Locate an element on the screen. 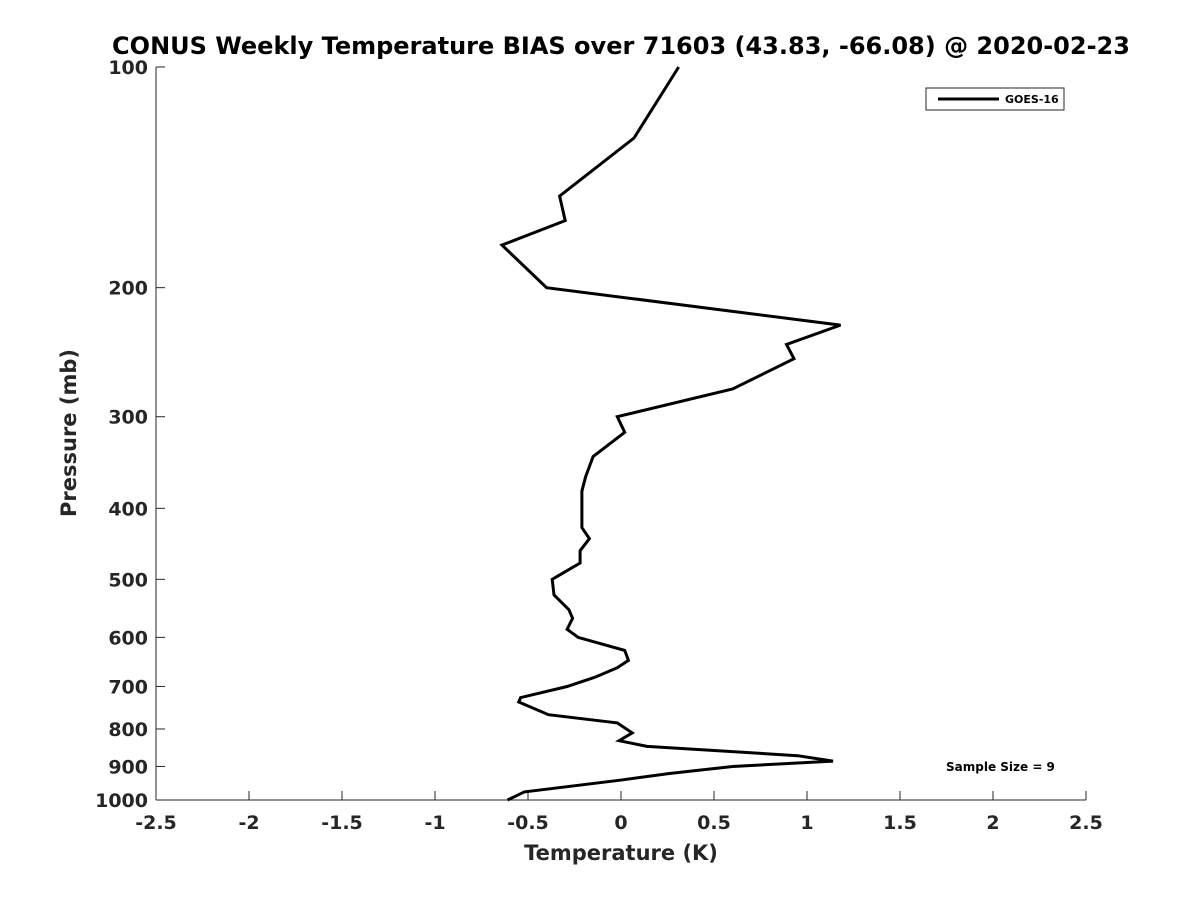 This screenshot has width=1200, height=900. sample-size-annotation: Sample Size = 9 is located at coordinates (1000, 767).